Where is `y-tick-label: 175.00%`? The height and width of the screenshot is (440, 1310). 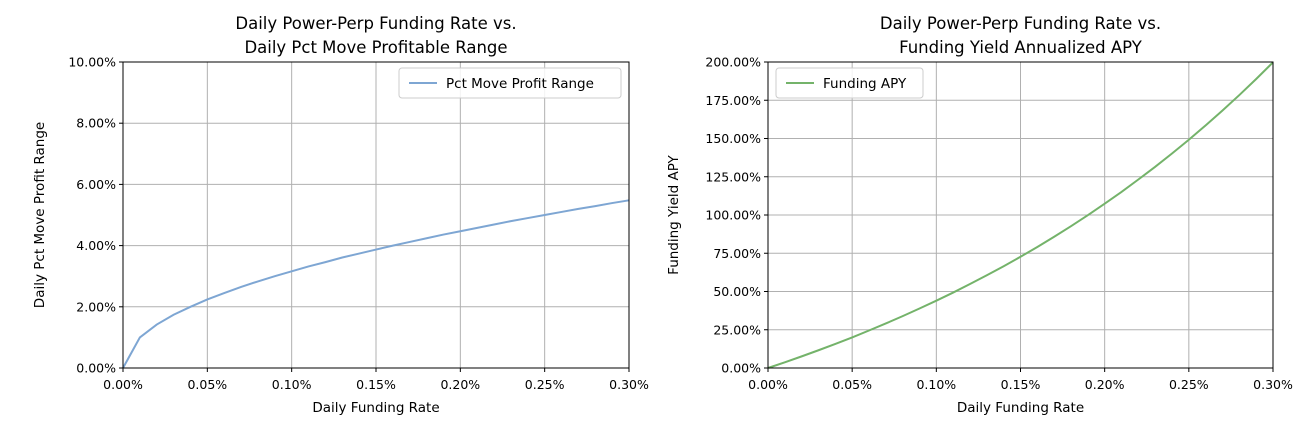
y-tick-label: 175.00% is located at coordinates (733, 100).